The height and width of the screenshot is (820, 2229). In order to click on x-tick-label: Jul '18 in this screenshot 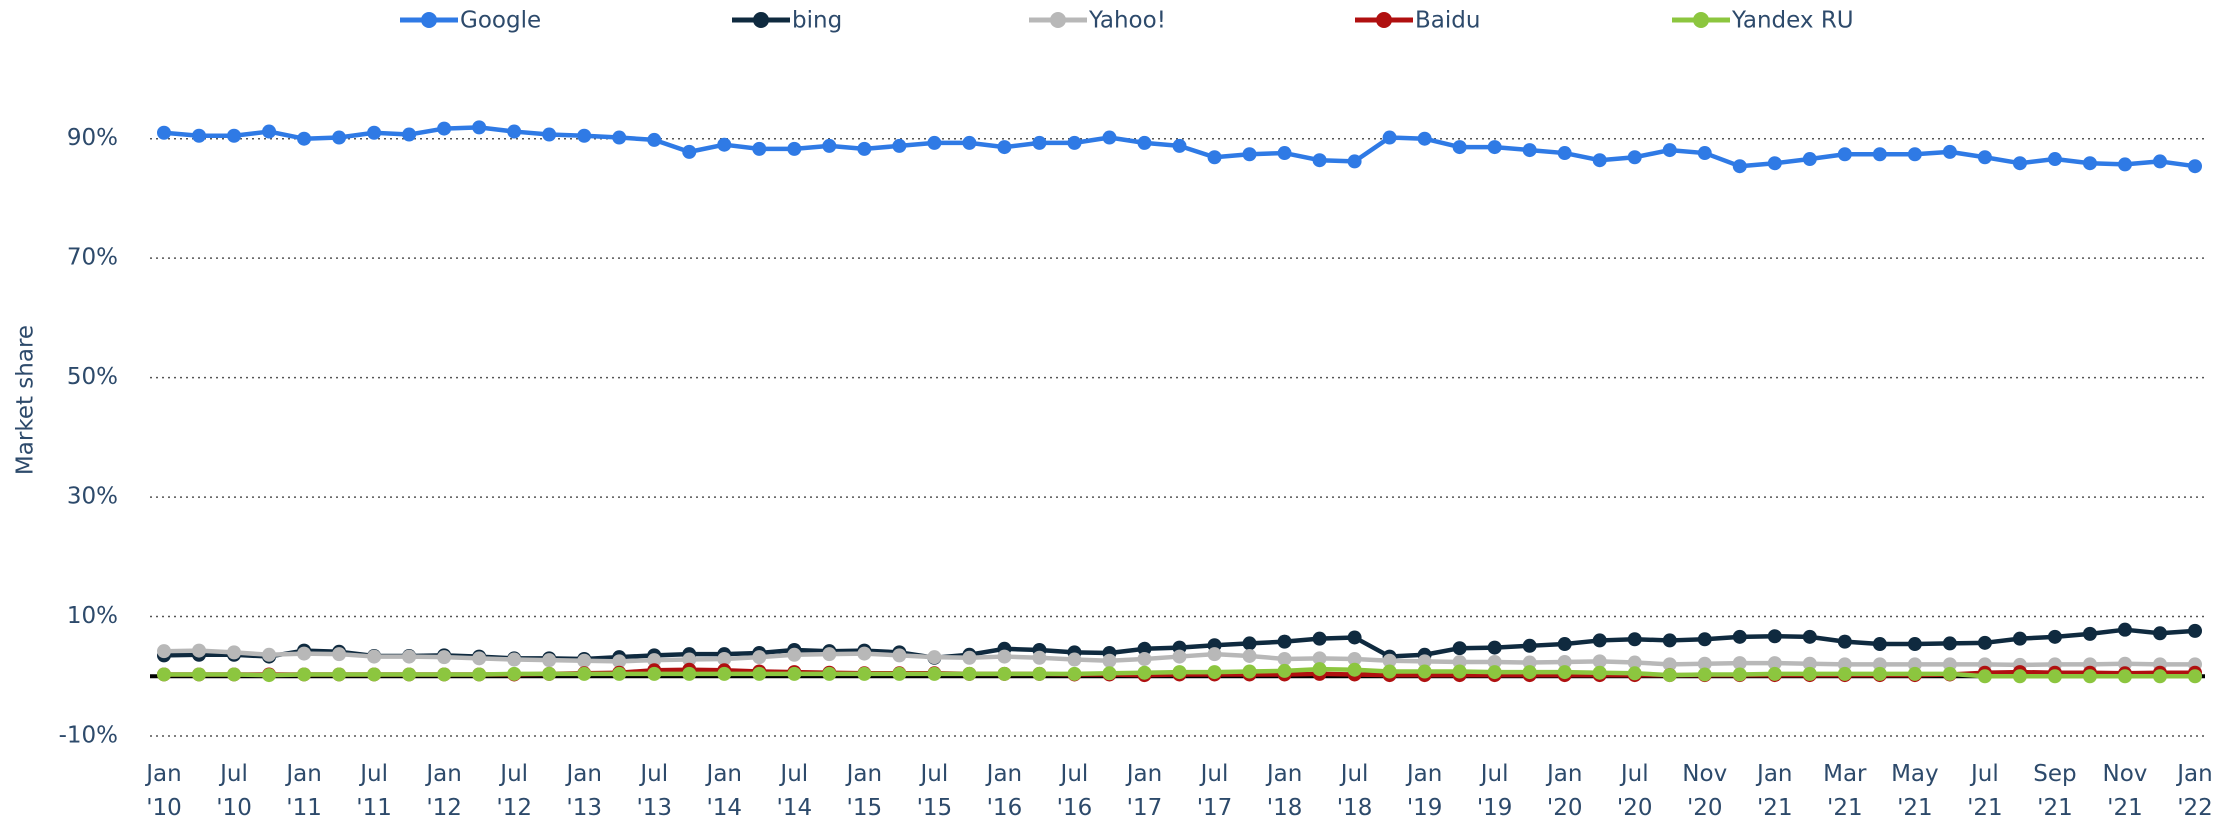, I will do `click(1354, 790)`.